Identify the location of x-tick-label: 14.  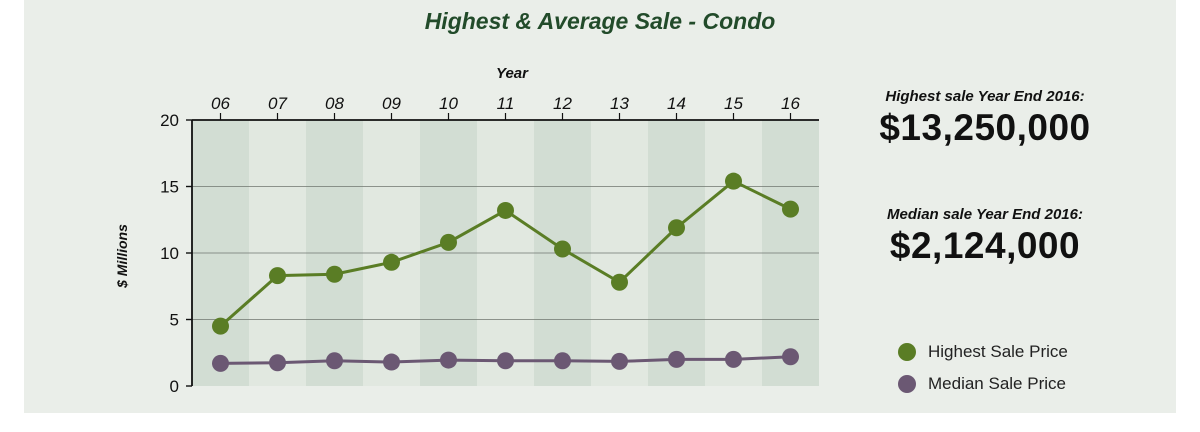
(676, 103).